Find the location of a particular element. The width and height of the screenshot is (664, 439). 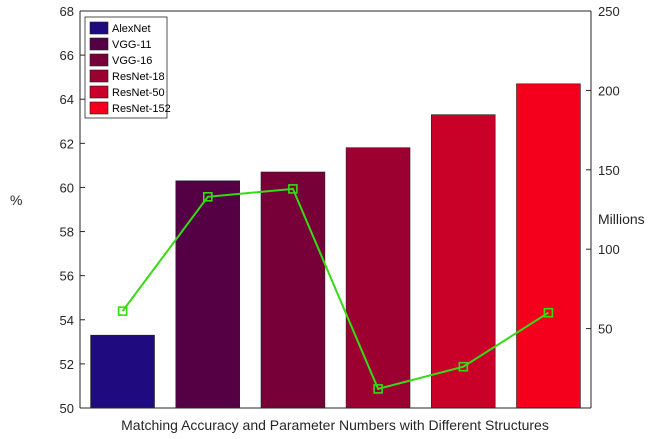

right-tick-label: 100 is located at coordinates (609, 249).